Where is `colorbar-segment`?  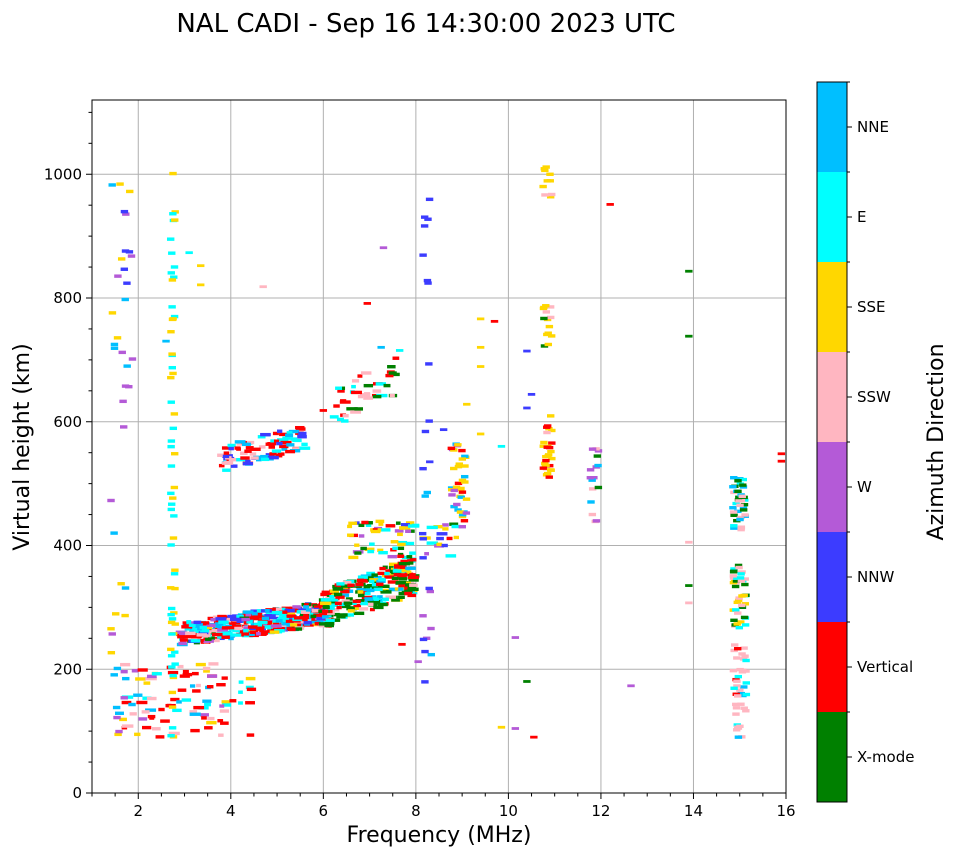
colorbar-segment is located at coordinates (832, 307).